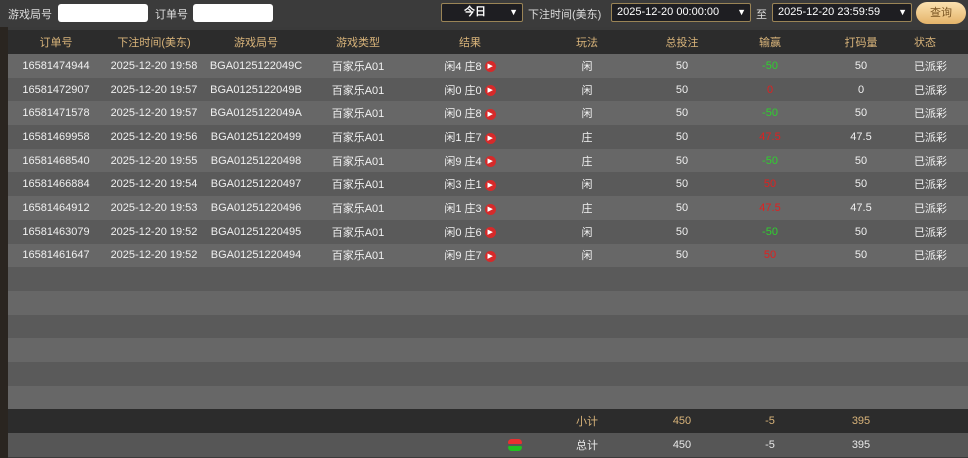  Describe the element at coordinates (463, 208) in the screenshot. I see `result-text: 闲1 庄3` at that location.